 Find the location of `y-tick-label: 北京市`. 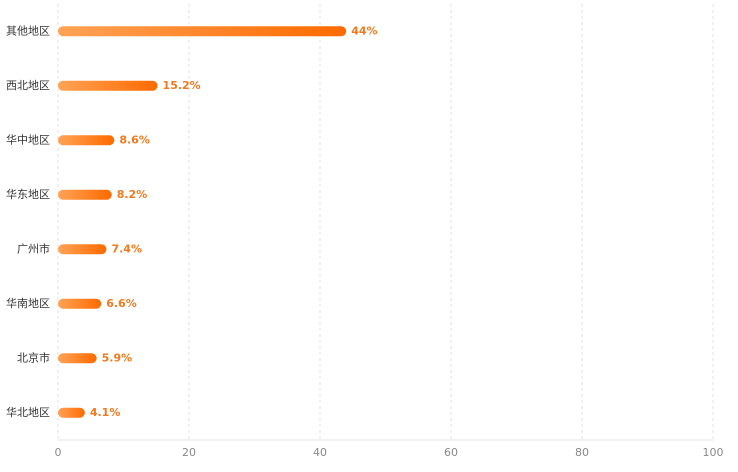

y-tick-label: 北京市 is located at coordinates (33, 357).